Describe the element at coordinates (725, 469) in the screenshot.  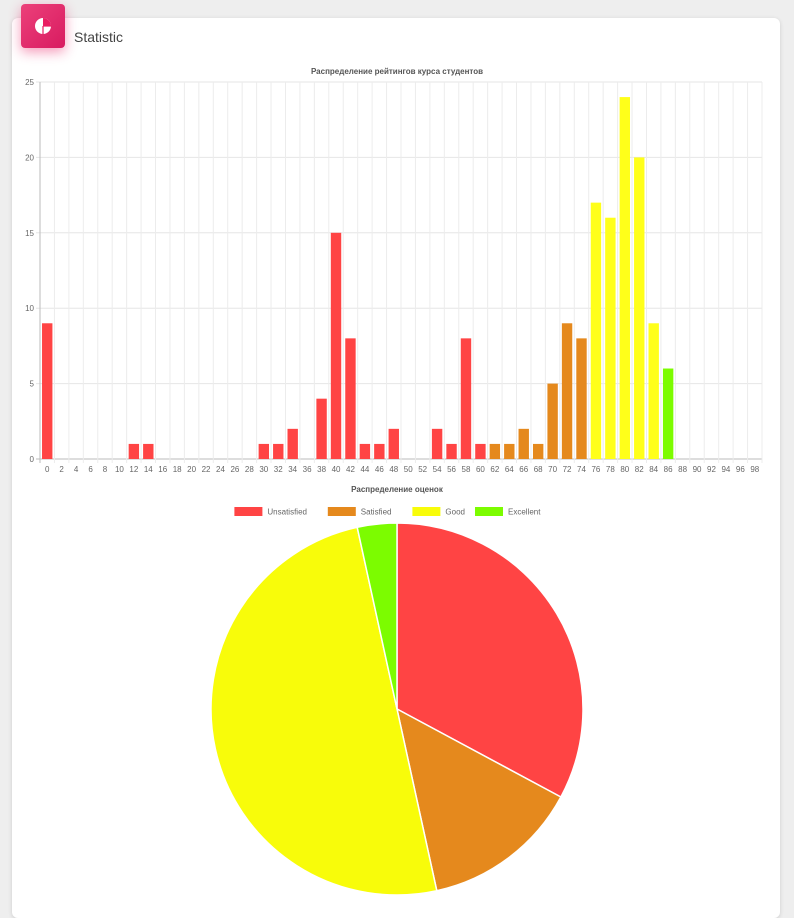
I see `x-tick-label: 94` at that location.